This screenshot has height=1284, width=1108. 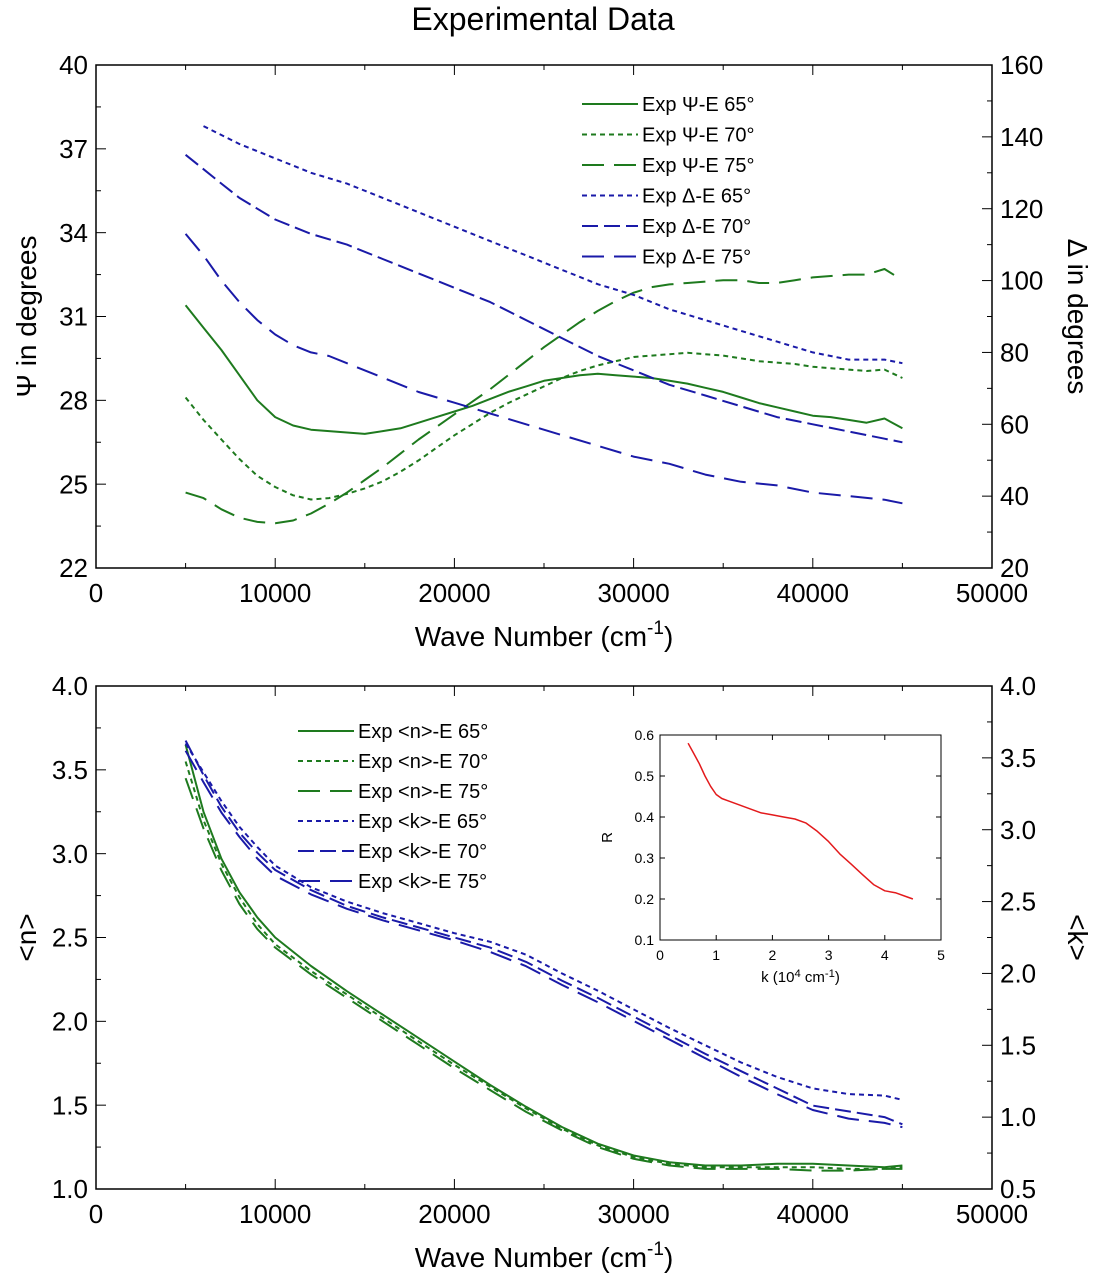 What do you see at coordinates (1014, 496) in the screenshot?
I see `chart0-y2-tick-label: 40` at bounding box center [1014, 496].